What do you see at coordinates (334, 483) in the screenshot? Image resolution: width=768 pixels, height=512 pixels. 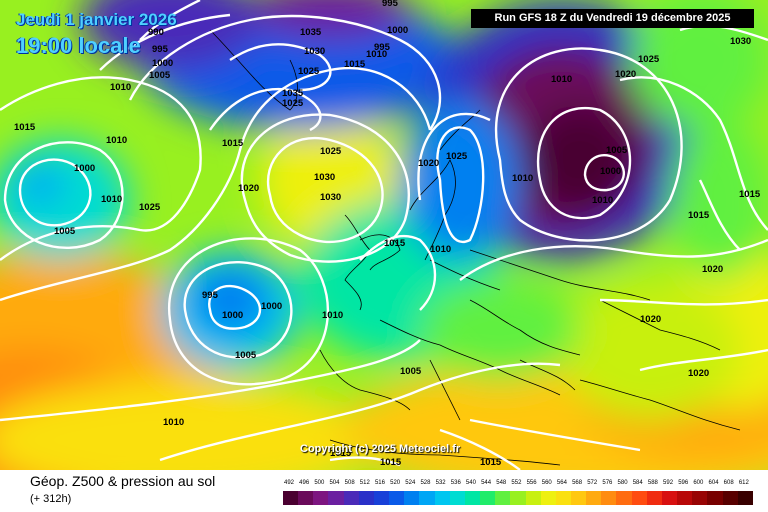 I see `scale-label: 504` at bounding box center [334, 483].